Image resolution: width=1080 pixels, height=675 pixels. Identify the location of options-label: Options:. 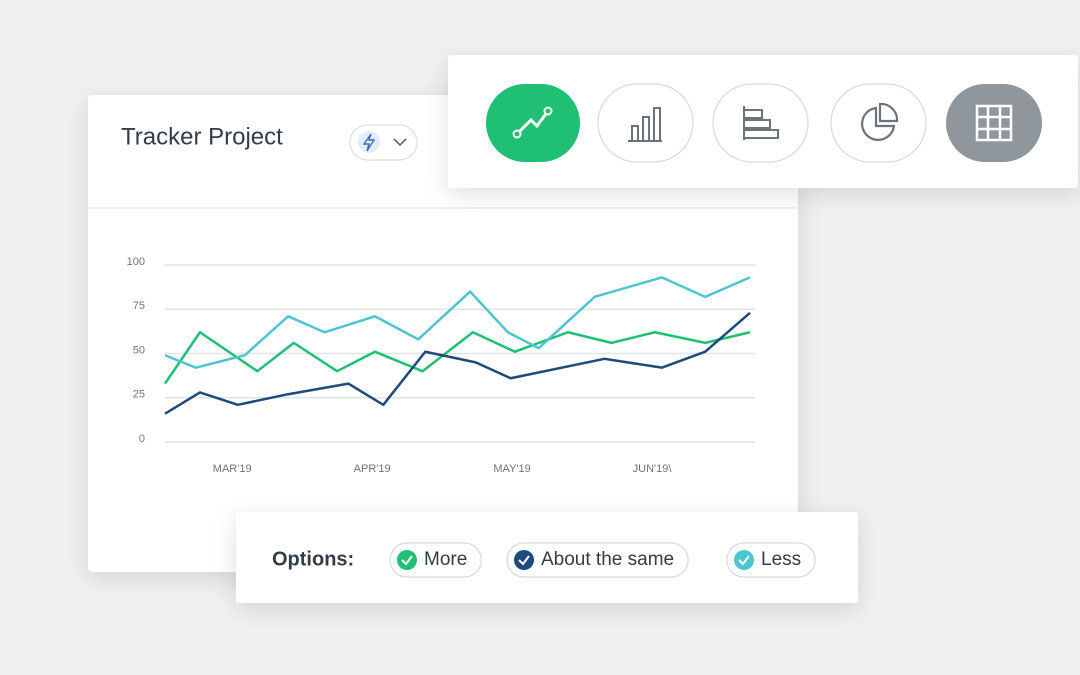
(313, 559).